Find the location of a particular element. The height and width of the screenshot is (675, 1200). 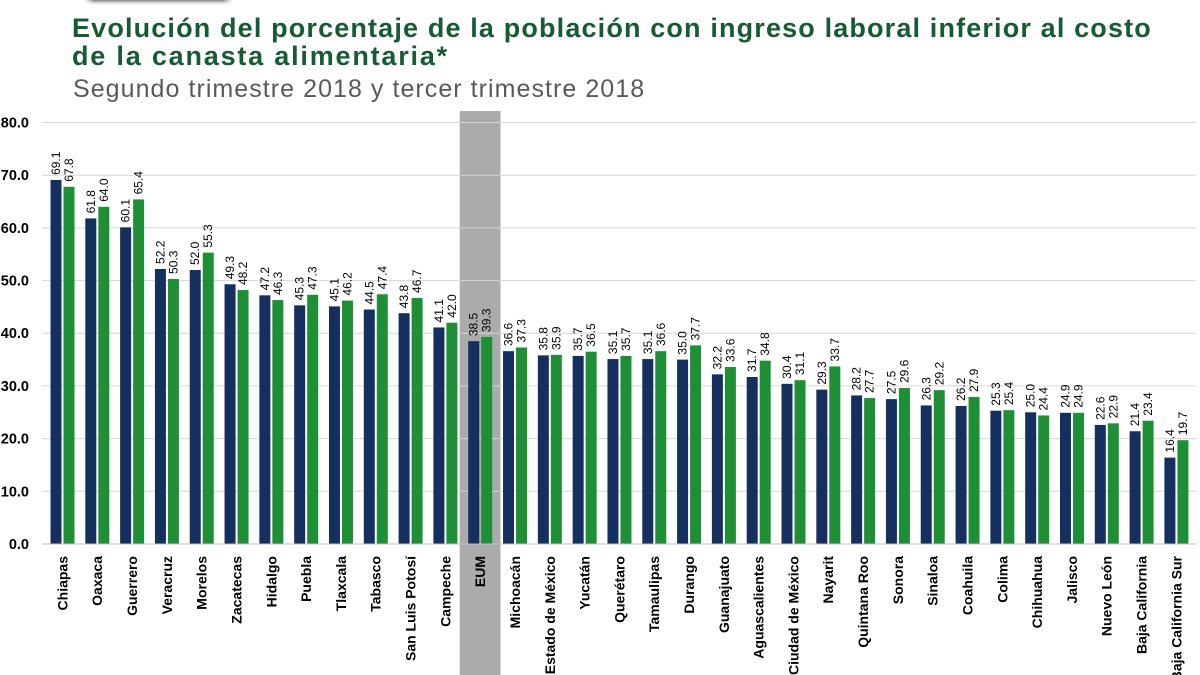

svg-text: 35.0 is located at coordinates (683, 343).